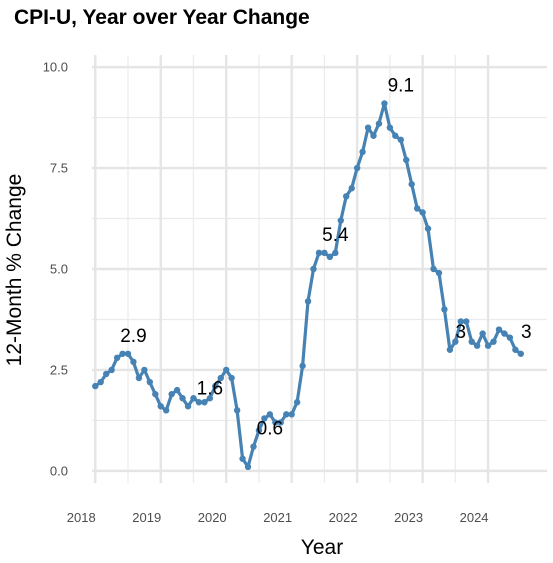  What do you see at coordinates (343, 517) in the screenshot?
I see `x-tick-label: 2022` at bounding box center [343, 517].